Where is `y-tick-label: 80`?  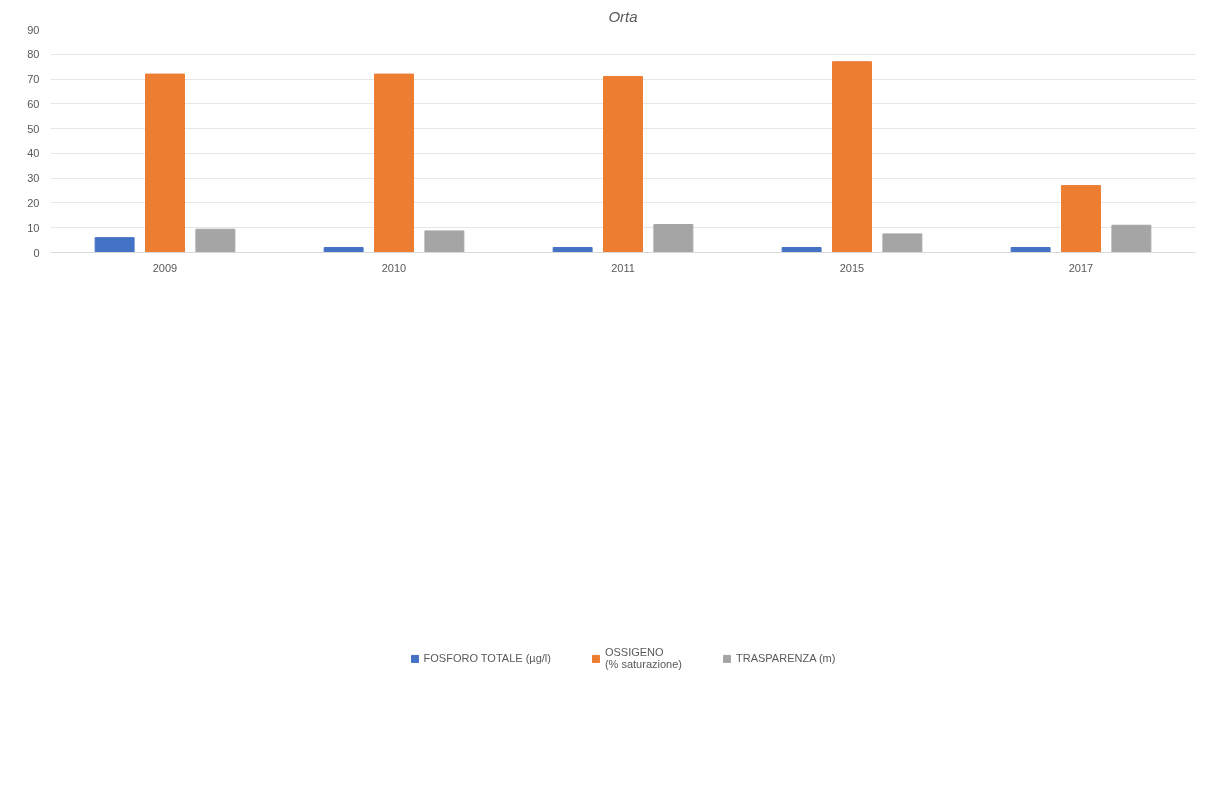
y-tick-label: 80 is located at coordinates (33, 54).